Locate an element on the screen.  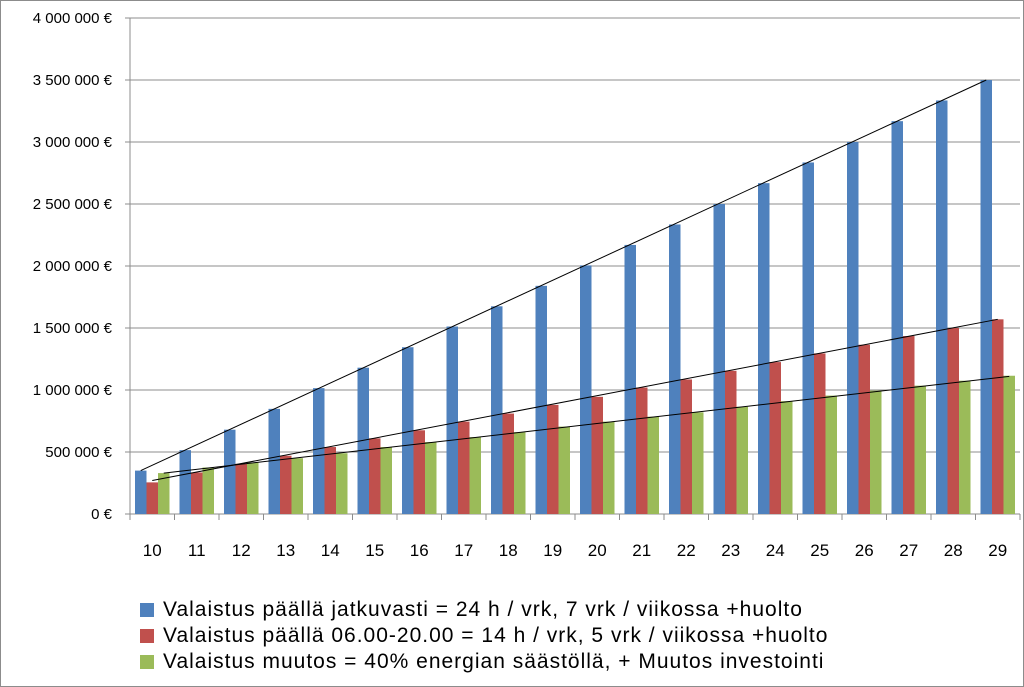
x-tick-label: 22 is located at coordinates (686, 550).